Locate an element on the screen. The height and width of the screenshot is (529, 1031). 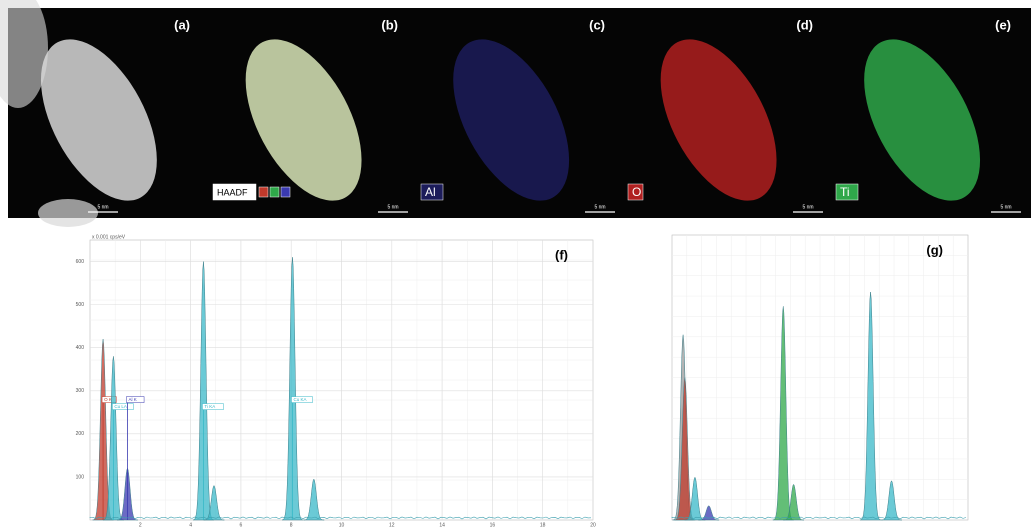
x-tick-label: 4 is located at coordinates (190, 525).